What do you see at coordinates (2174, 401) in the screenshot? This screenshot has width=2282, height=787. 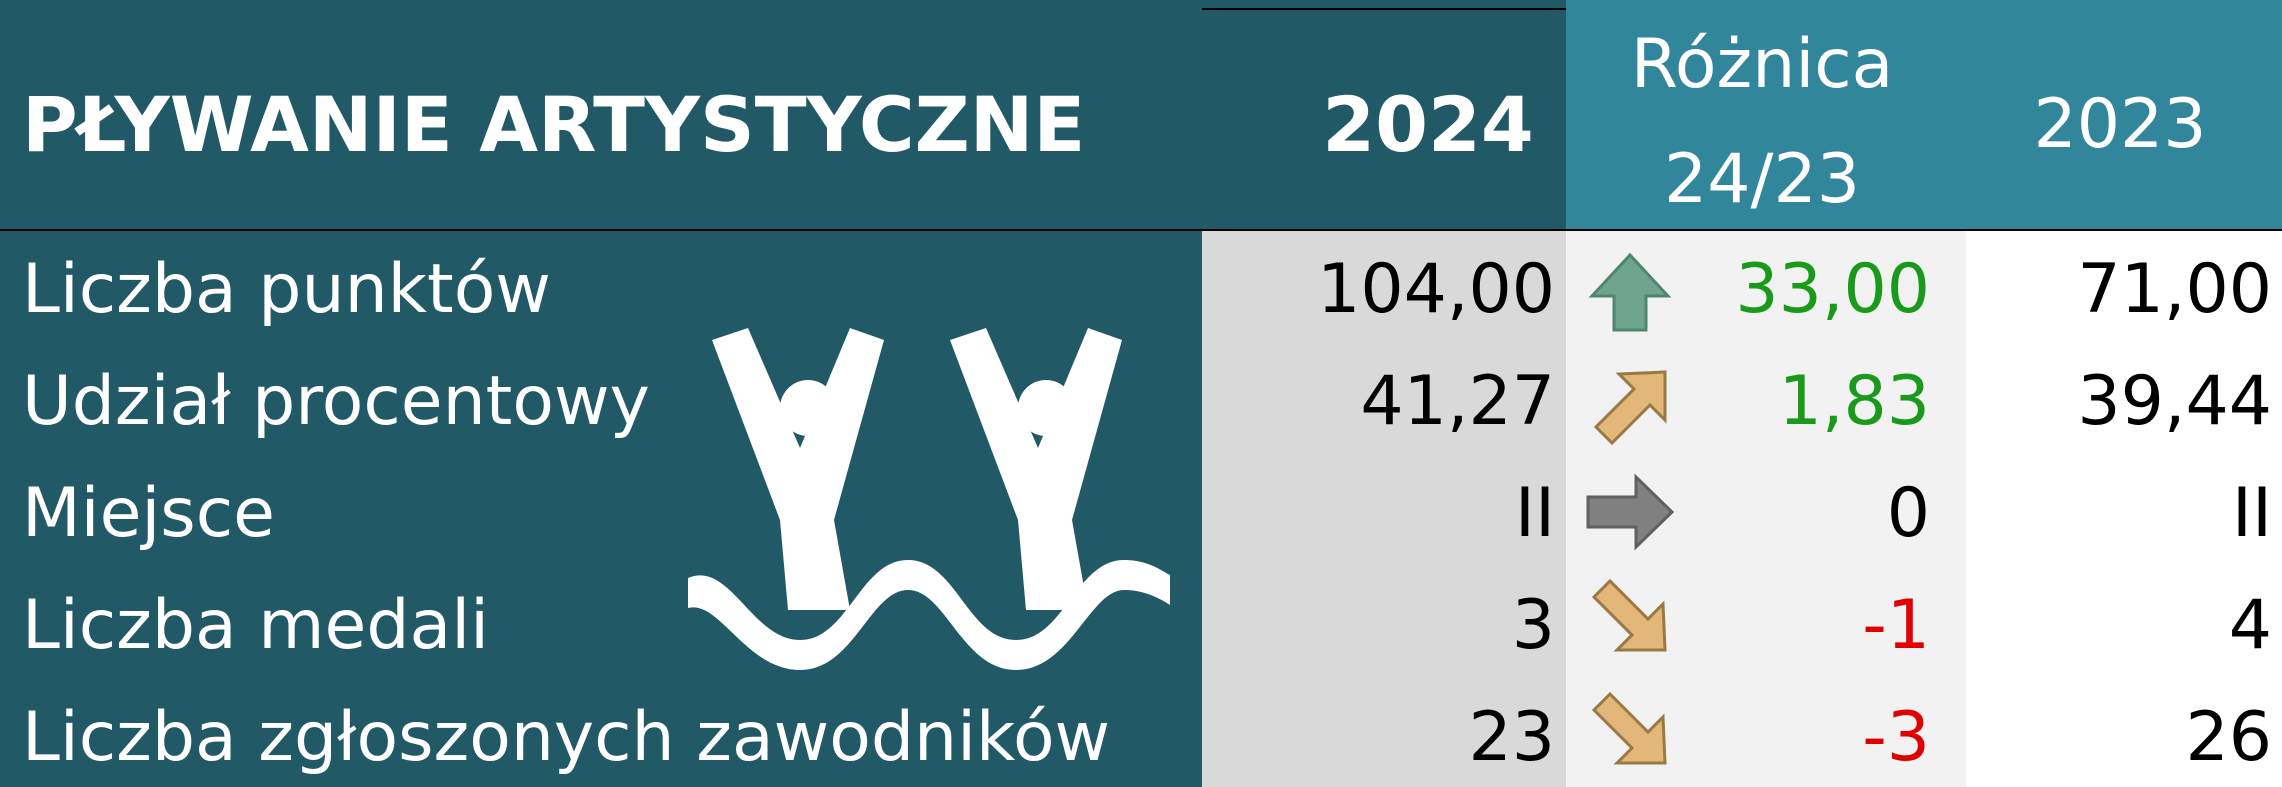 I see `value-2023: 39,44` at bounding box center [2174, 401].